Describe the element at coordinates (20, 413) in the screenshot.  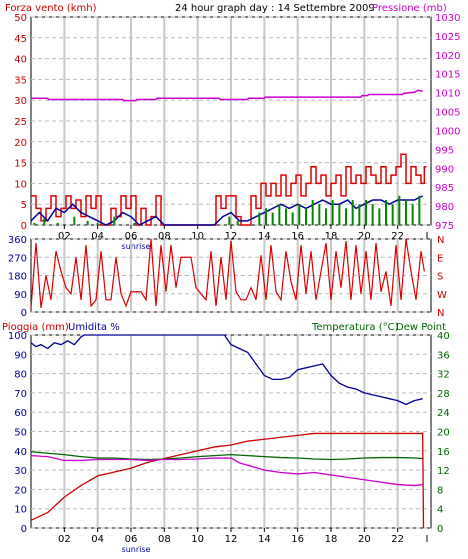
I see `y-left-tick-label: 60` at that location.